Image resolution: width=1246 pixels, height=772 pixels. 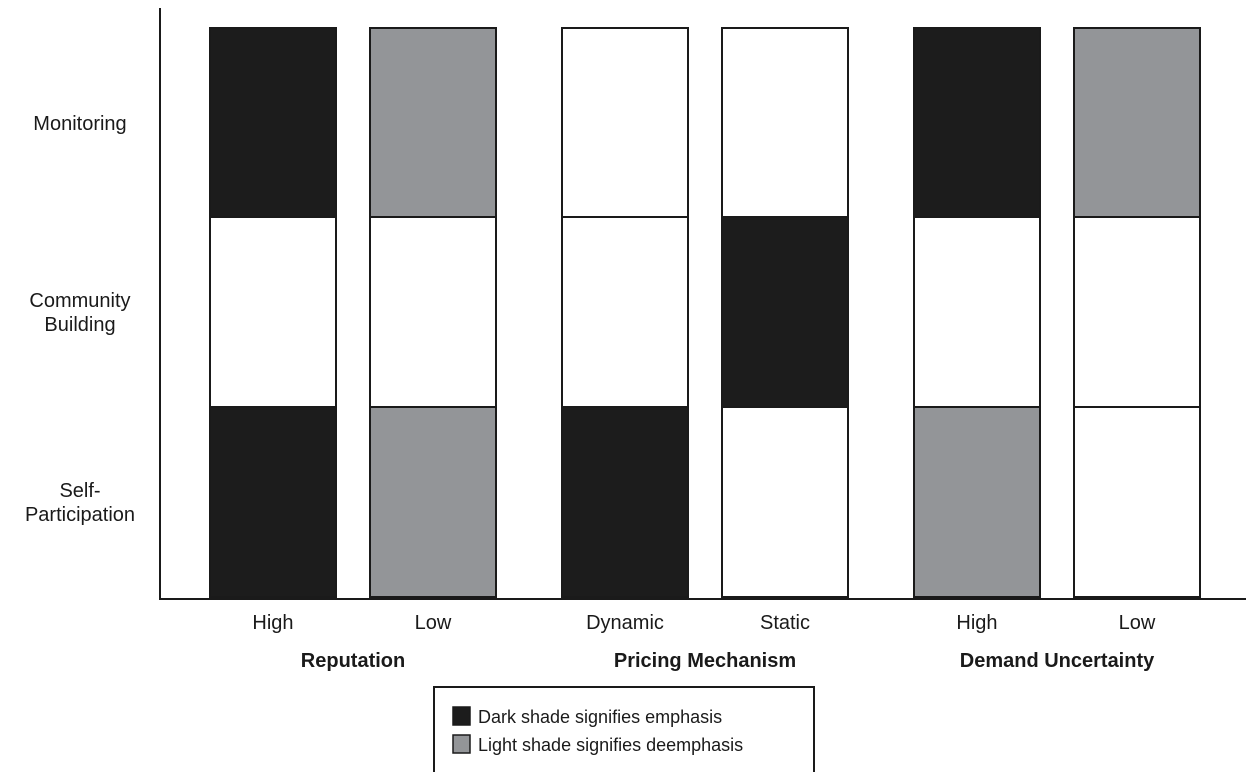 I want to click on row-label-self-participation-line-2: Participation, so click(x=80, y=515).